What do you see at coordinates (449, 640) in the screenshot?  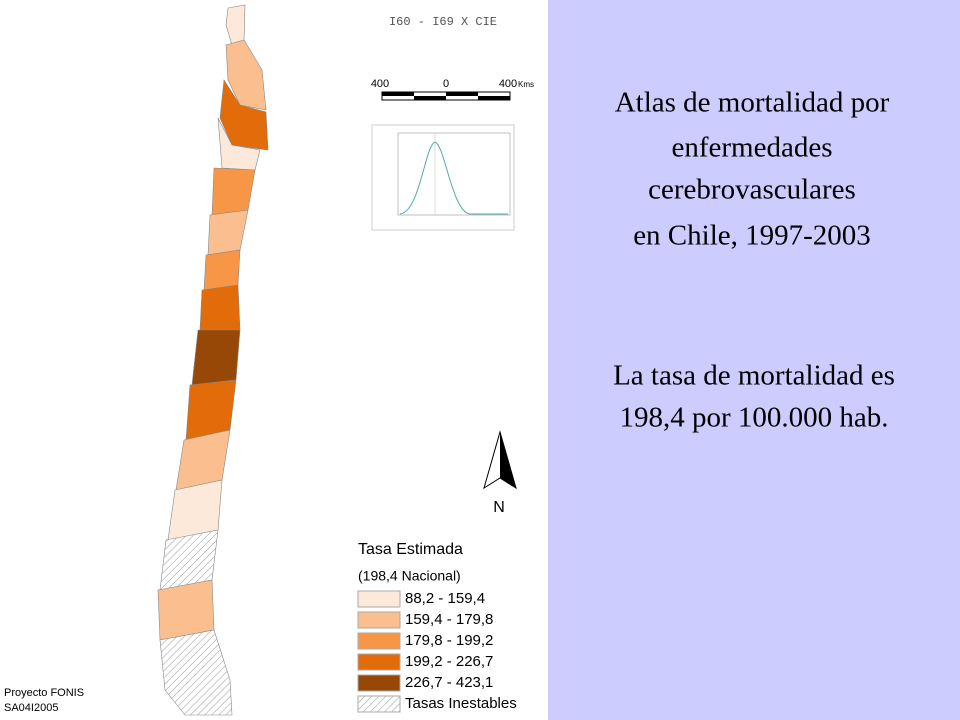 I see `legend-label: 179,8 - 199,2` at bounding box center [449, 640].